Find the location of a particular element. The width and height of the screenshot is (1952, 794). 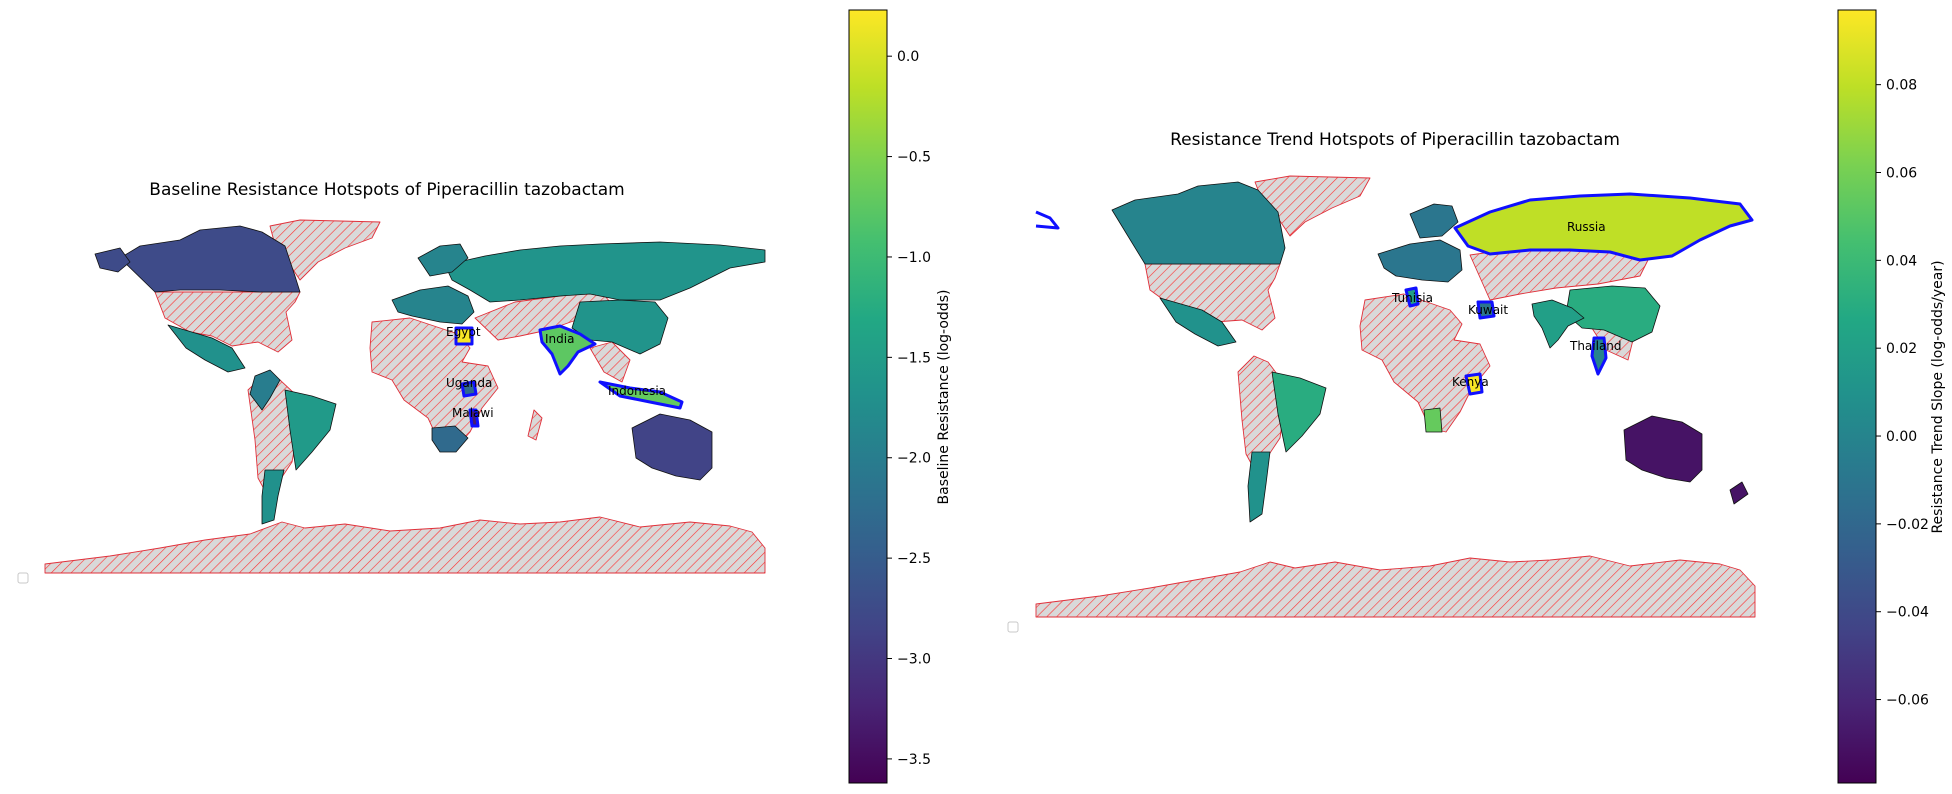

colorbar-tick-label: 0.08 is located at coordinates (1901, 86).